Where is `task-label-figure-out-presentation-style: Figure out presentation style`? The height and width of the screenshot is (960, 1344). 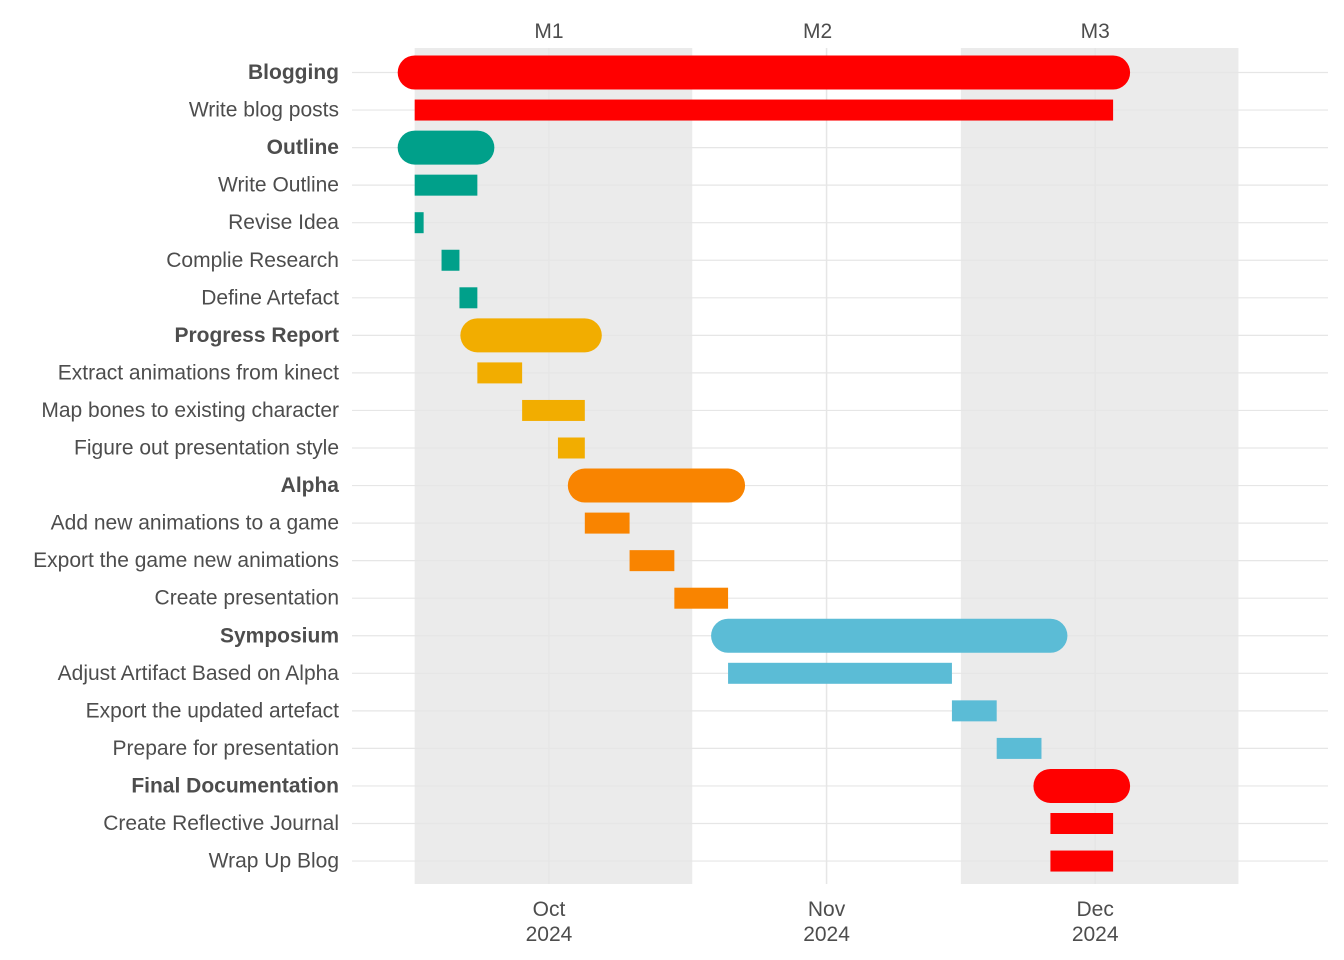
task-label-figure-out-presentation-style: Figure out presentation style is located at coordinates (206, 448).